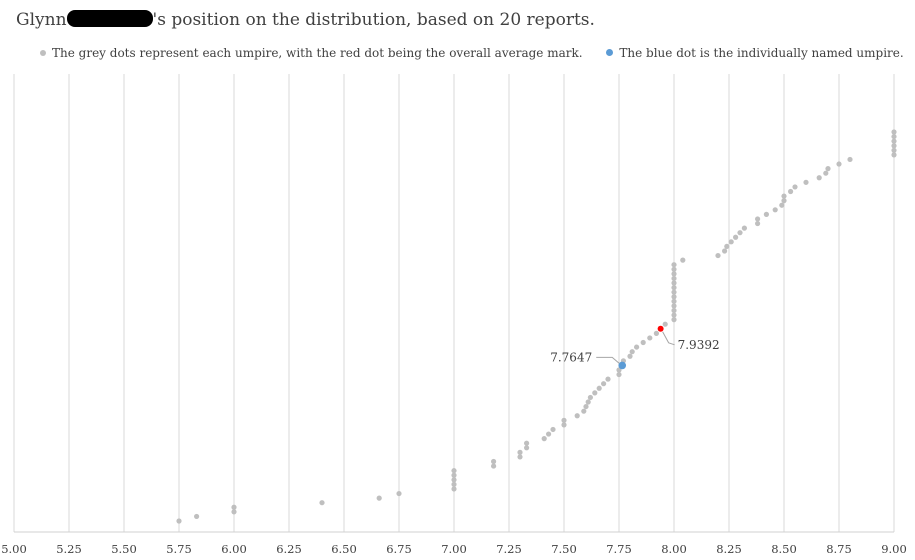 The image size is (915, 560). Describe the element at coordinates (454, 549) in the screenshot. I see `x-tick-label: 7.00` at that location.